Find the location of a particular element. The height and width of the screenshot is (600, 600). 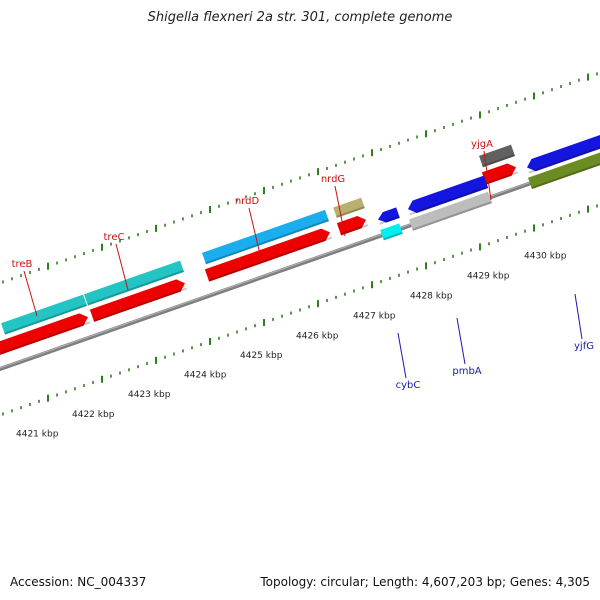

cds-arrow-pmbA-shape is located at coordinates (447, 195).